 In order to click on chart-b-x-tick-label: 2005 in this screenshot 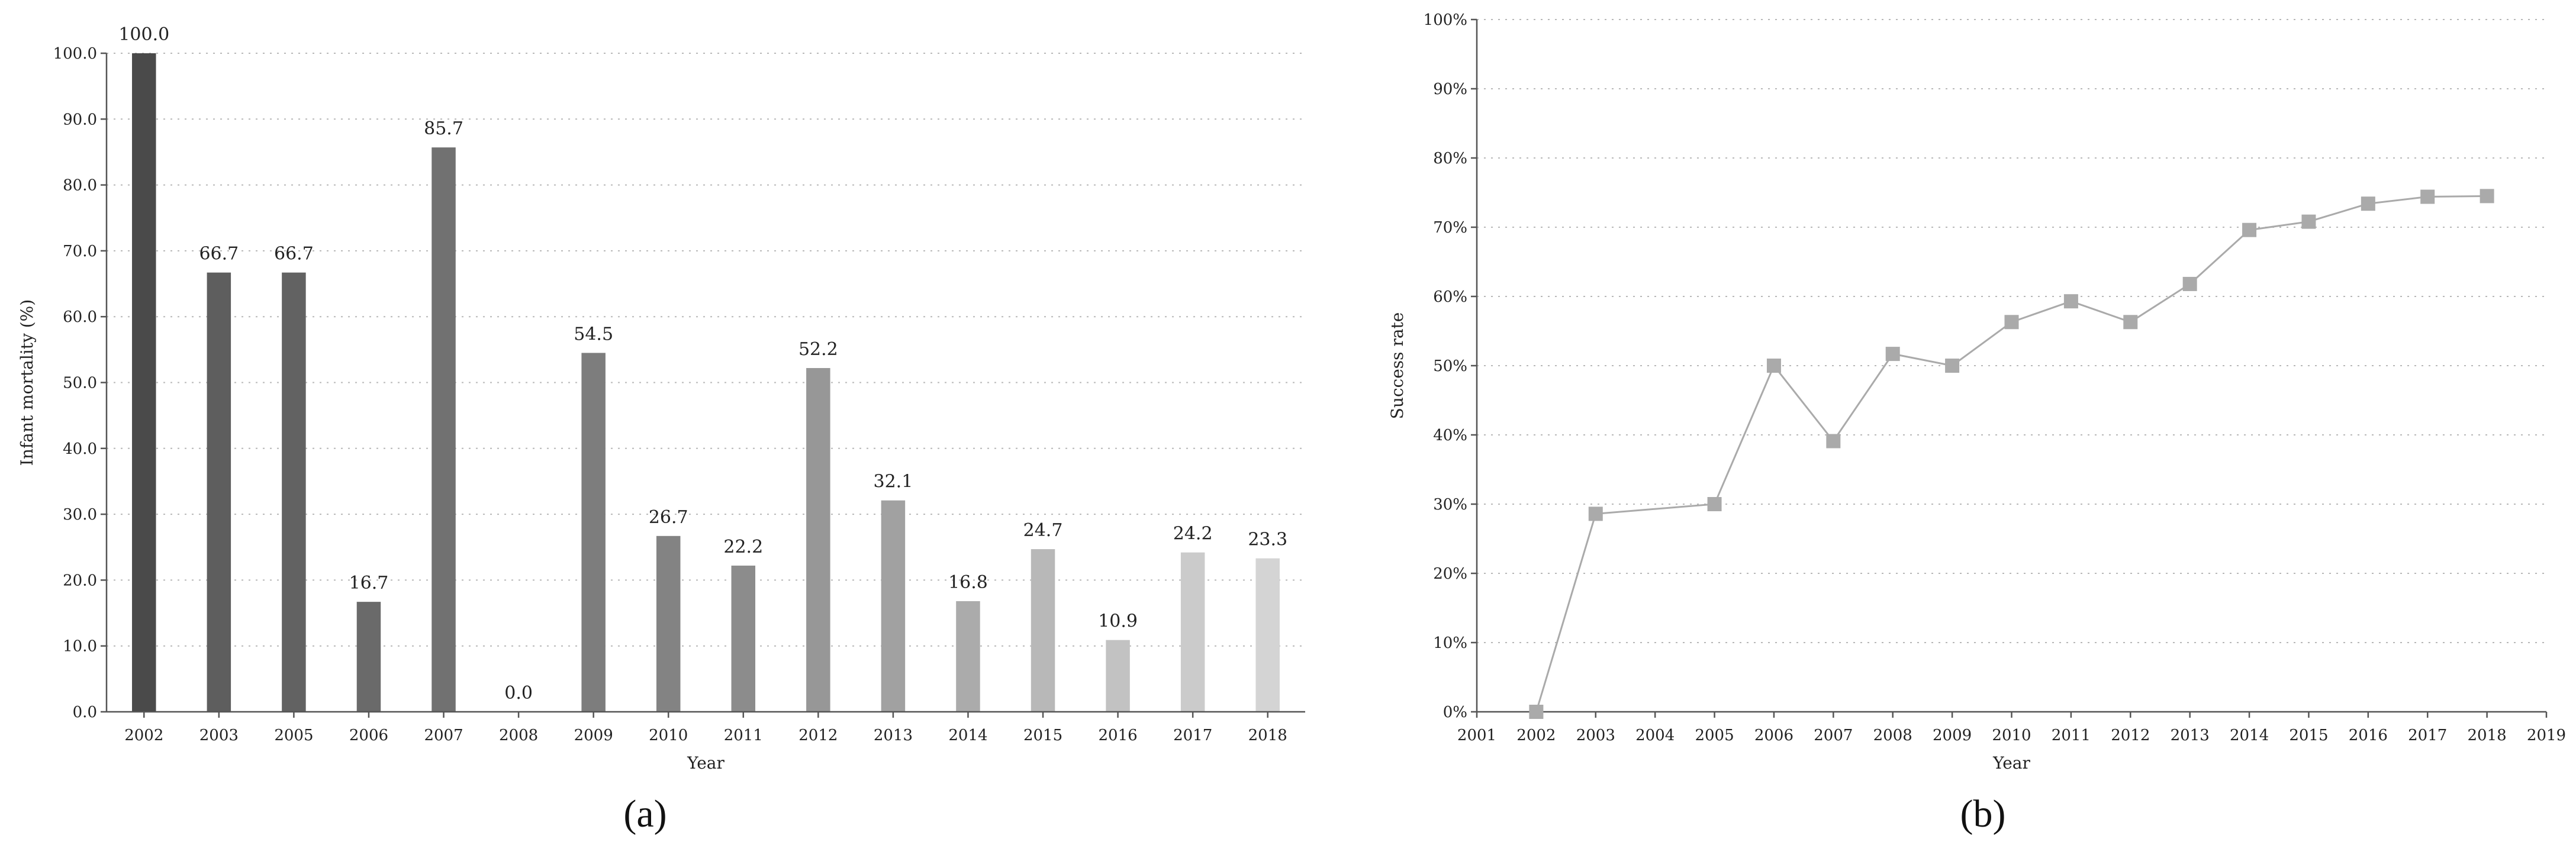, I will do `click(1714, 735)`.